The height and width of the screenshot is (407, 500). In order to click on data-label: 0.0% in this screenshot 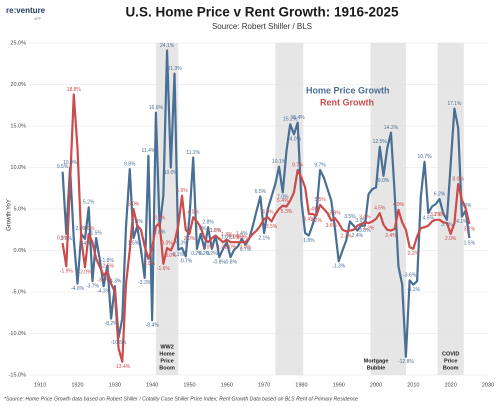, I will do `click(171, 256)`.